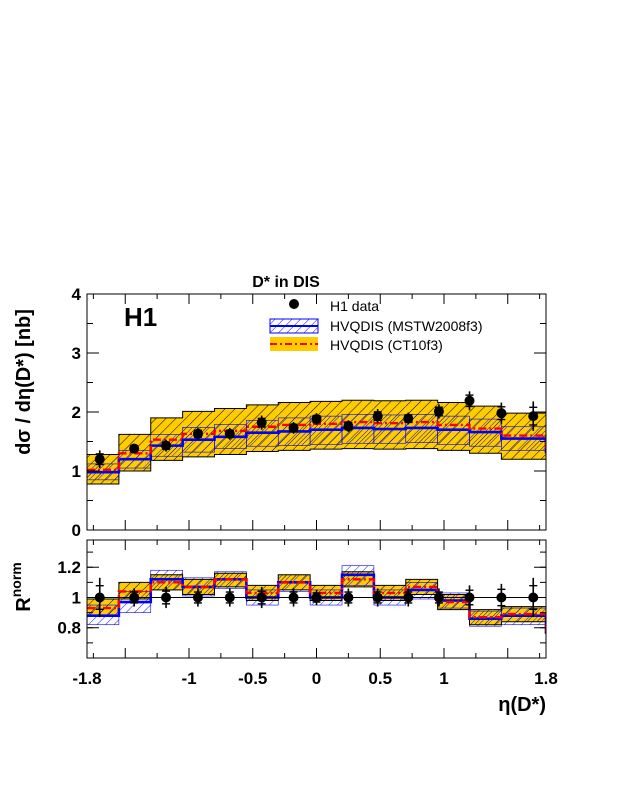  I want to click on ct10-central-line, so click(316, 446).